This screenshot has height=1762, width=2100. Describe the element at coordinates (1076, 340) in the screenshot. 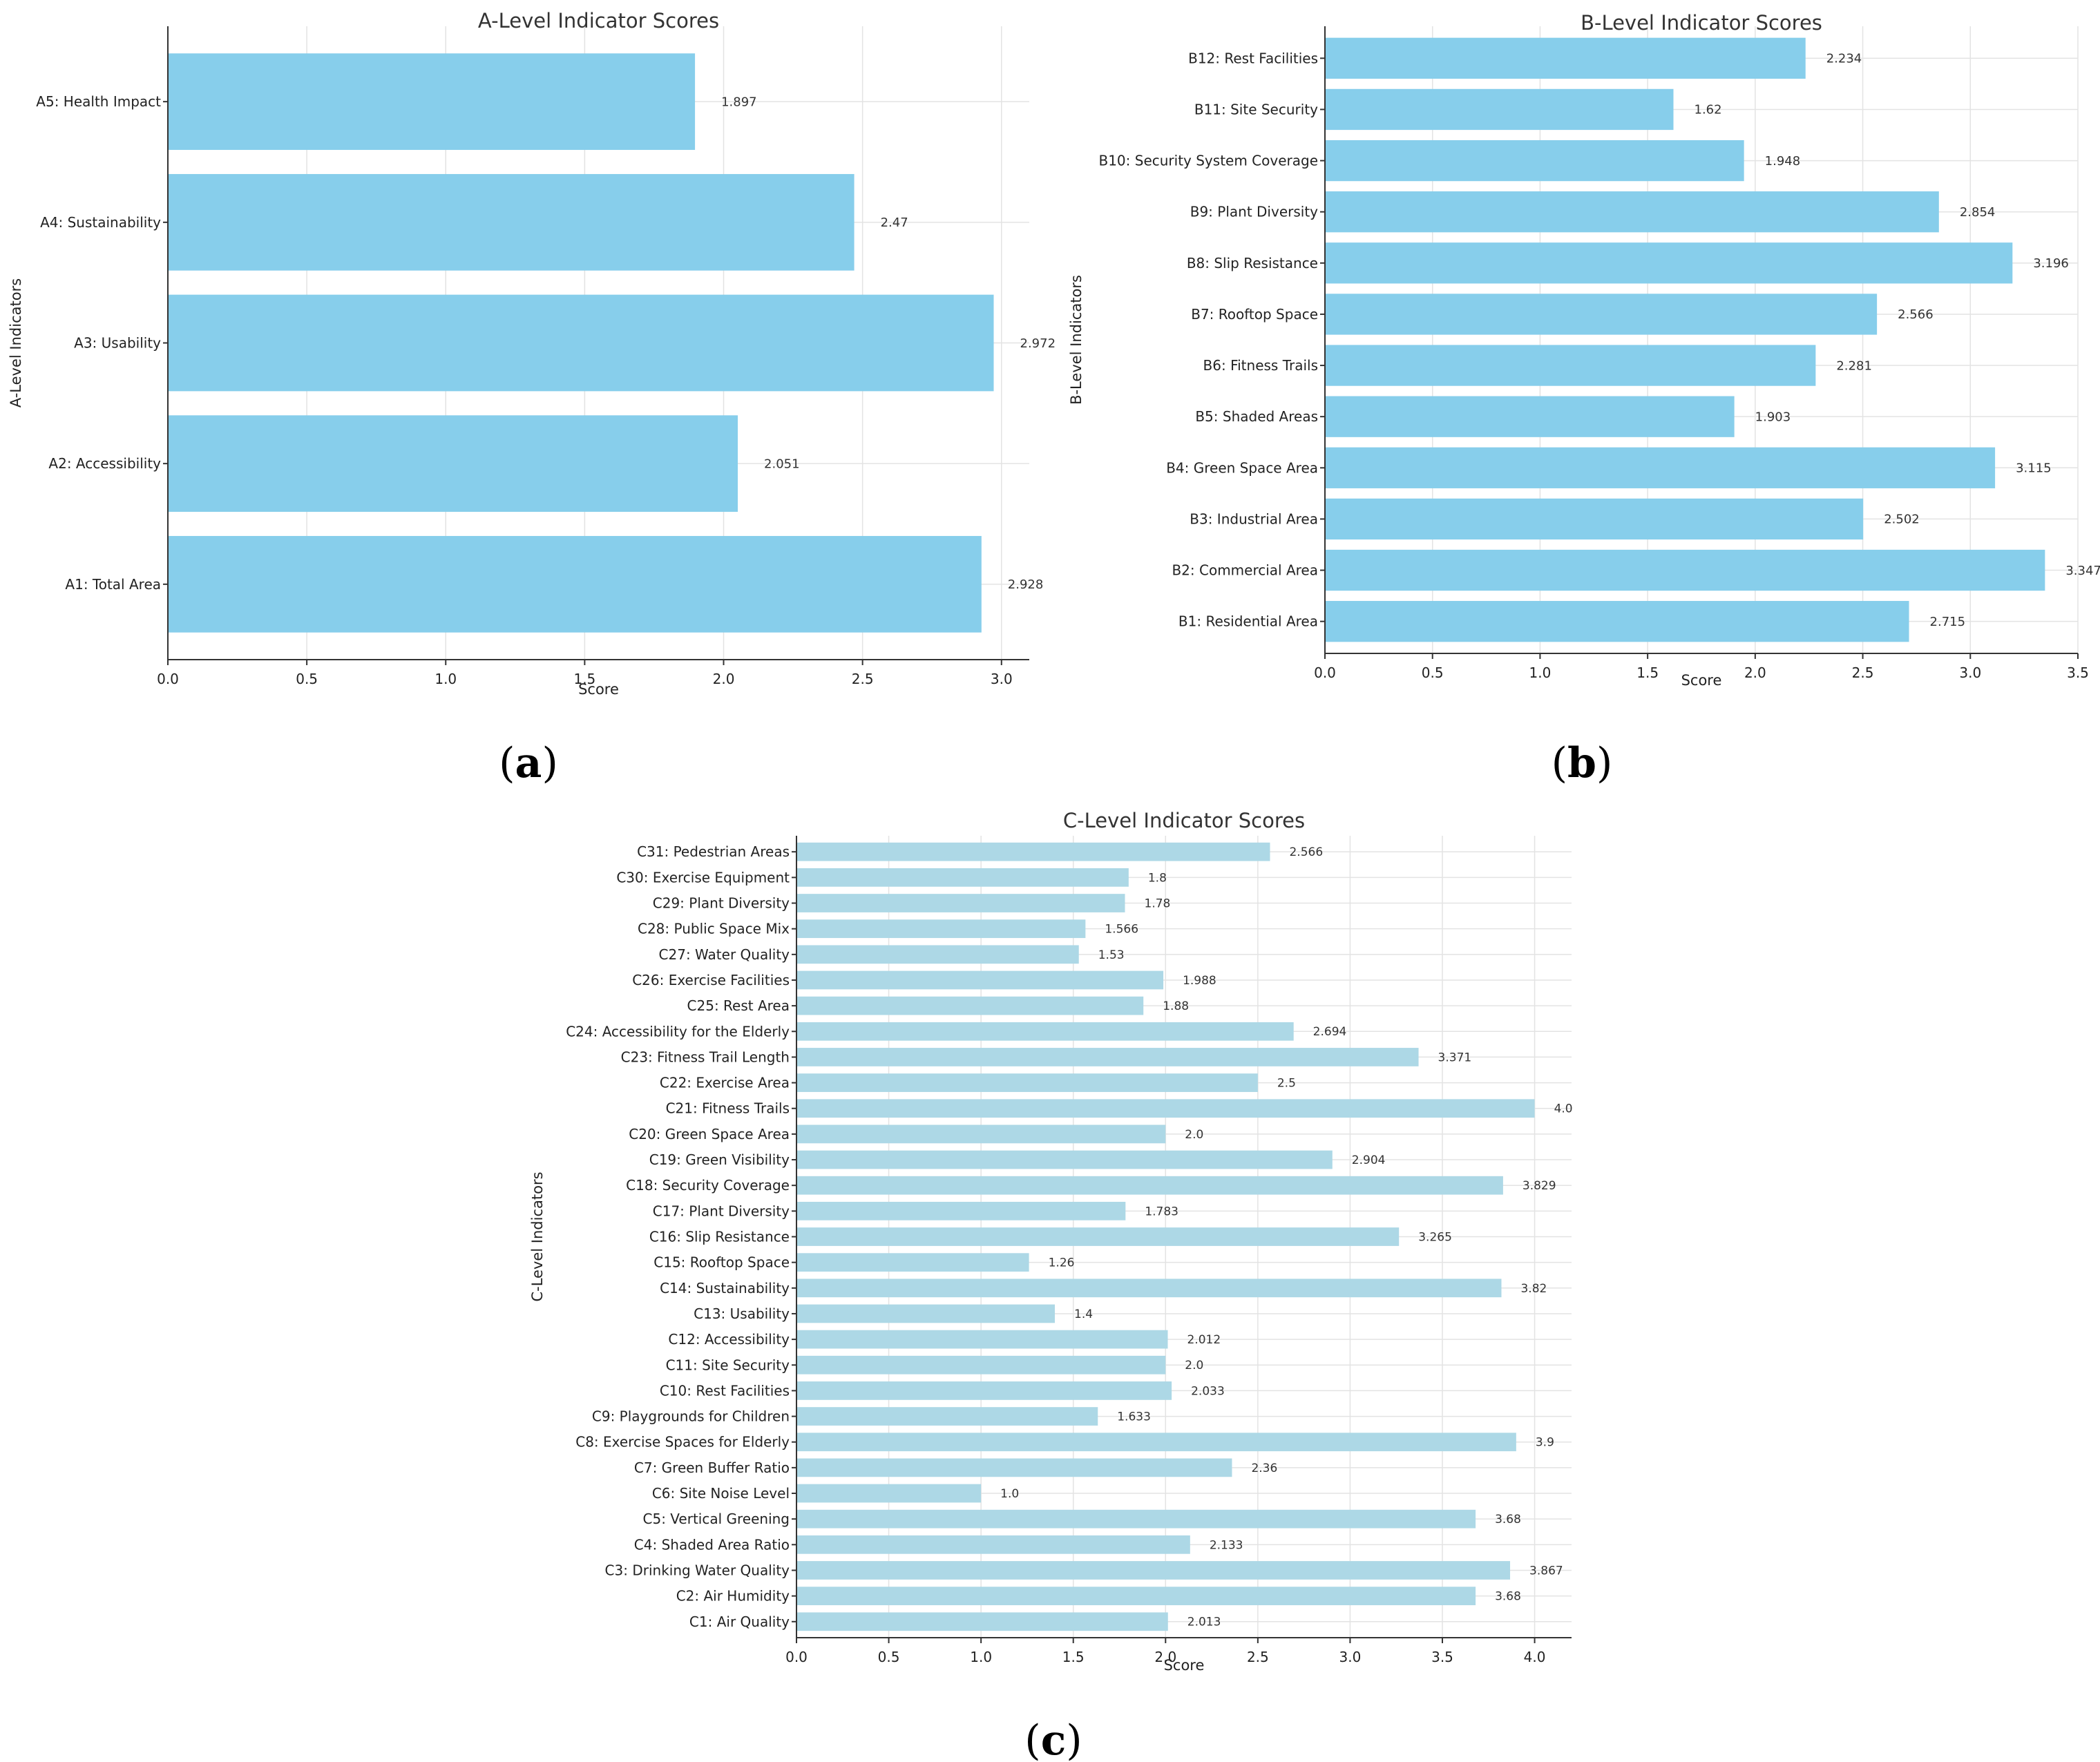

I see `y-axis-label: B-Level Indicators` at that location.